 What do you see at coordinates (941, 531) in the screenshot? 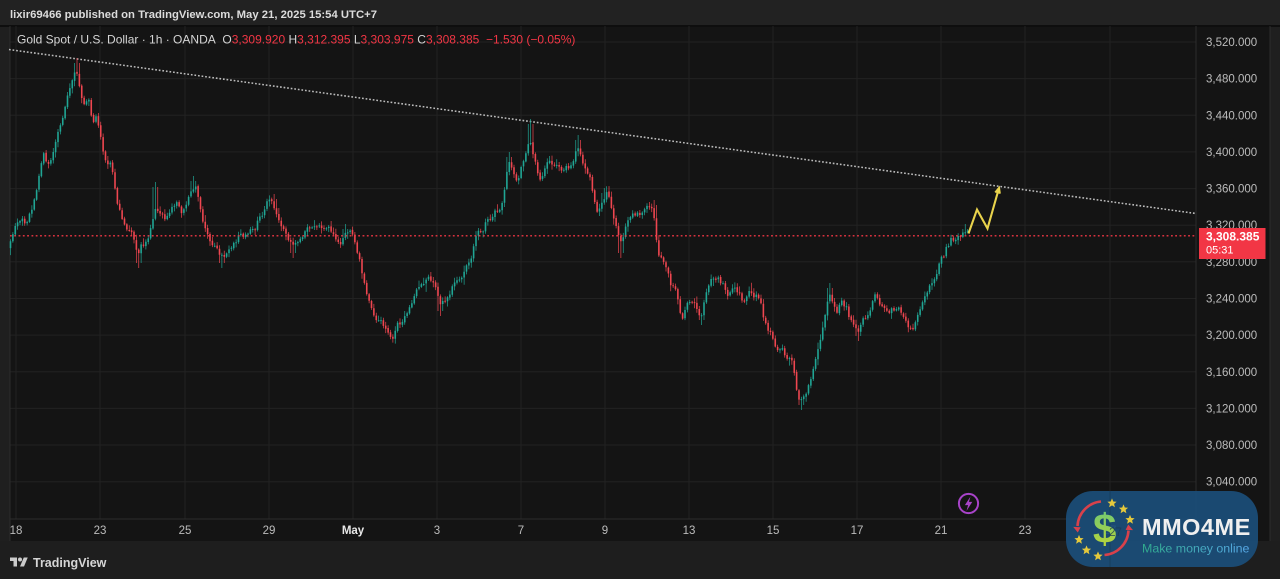
I see `svg-text: 21` at bounding box center [941, 531].